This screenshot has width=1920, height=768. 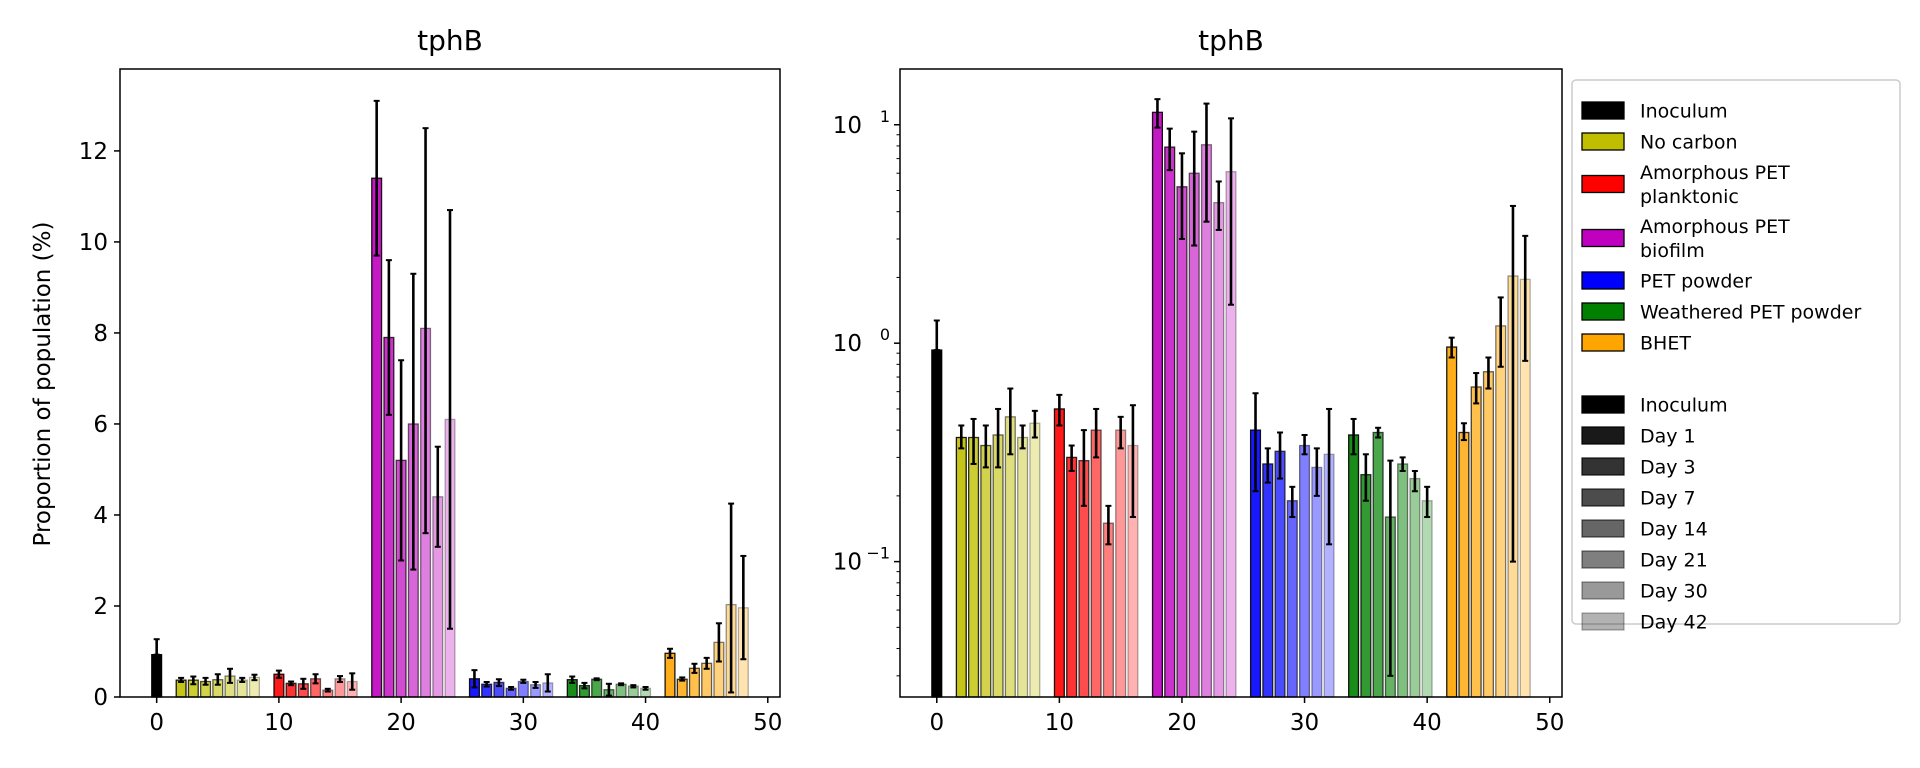 What do you see at coordinates (1674, 530) in the screenshot?
I see `legend-label: Day 14` at bounding box center [1674, 530].